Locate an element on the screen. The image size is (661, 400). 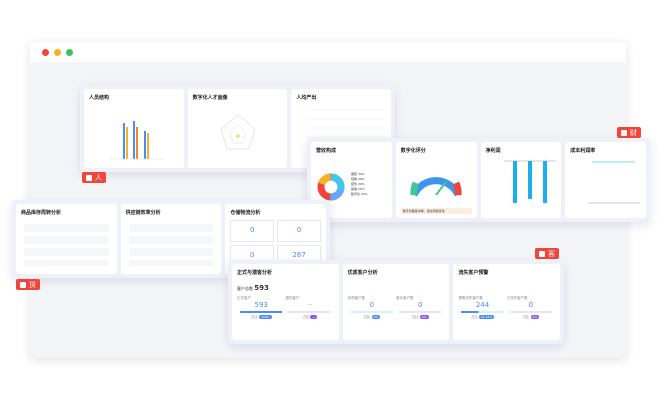
talent-profile-card: 数字化人才画像 is located at coordinates (237, 128).